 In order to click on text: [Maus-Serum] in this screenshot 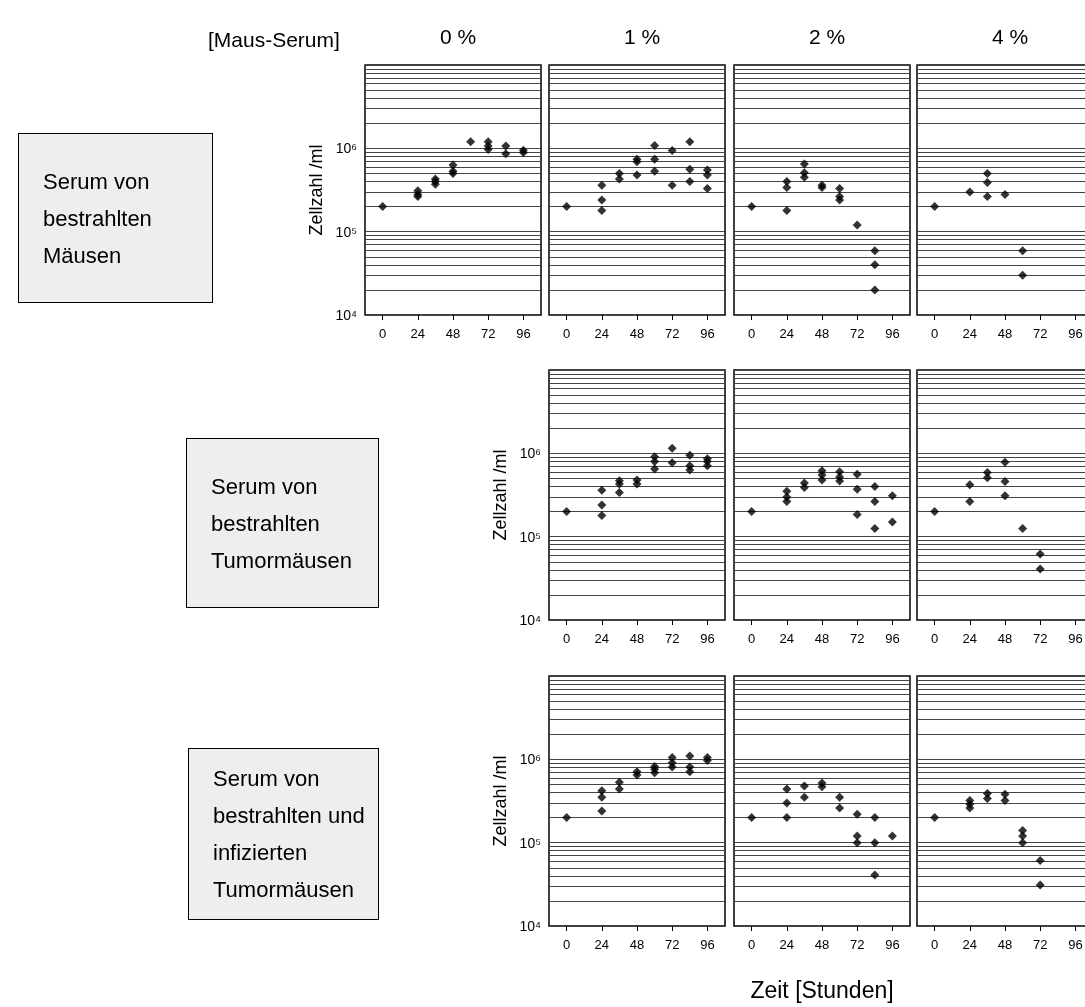, I will do `click(274, 40)`.